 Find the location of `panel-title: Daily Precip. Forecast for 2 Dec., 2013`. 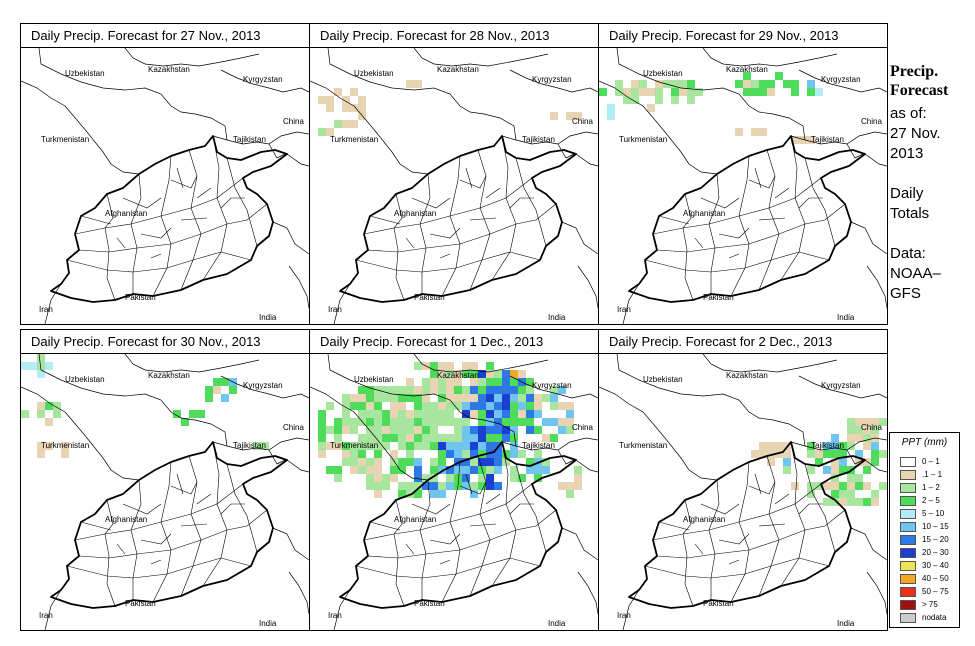

panel-title: Daily Precip. Forecast for 2 Dec., 2013 is located at coordinates (743, 342).